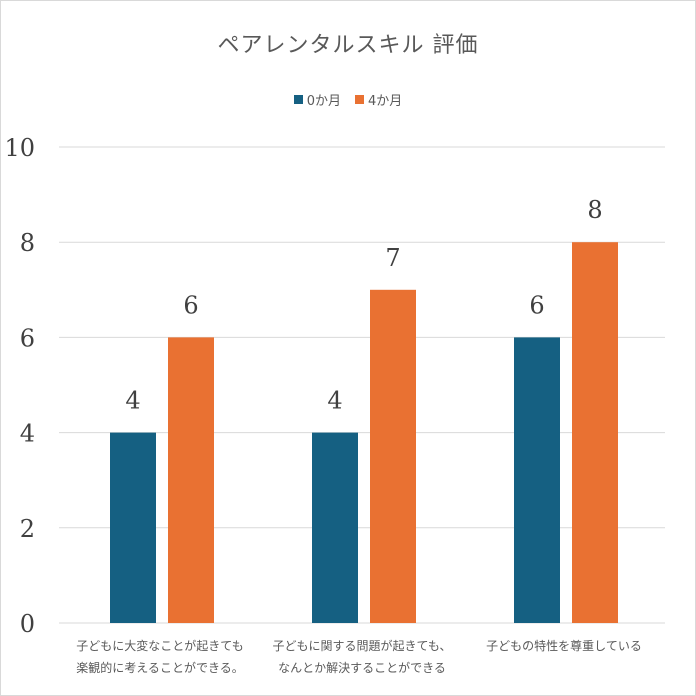 The image size is (696, 696). Describe the element at coordinates (323, 101) in the screenshot. I see `legend-label-series-0: 0か月` at that location.